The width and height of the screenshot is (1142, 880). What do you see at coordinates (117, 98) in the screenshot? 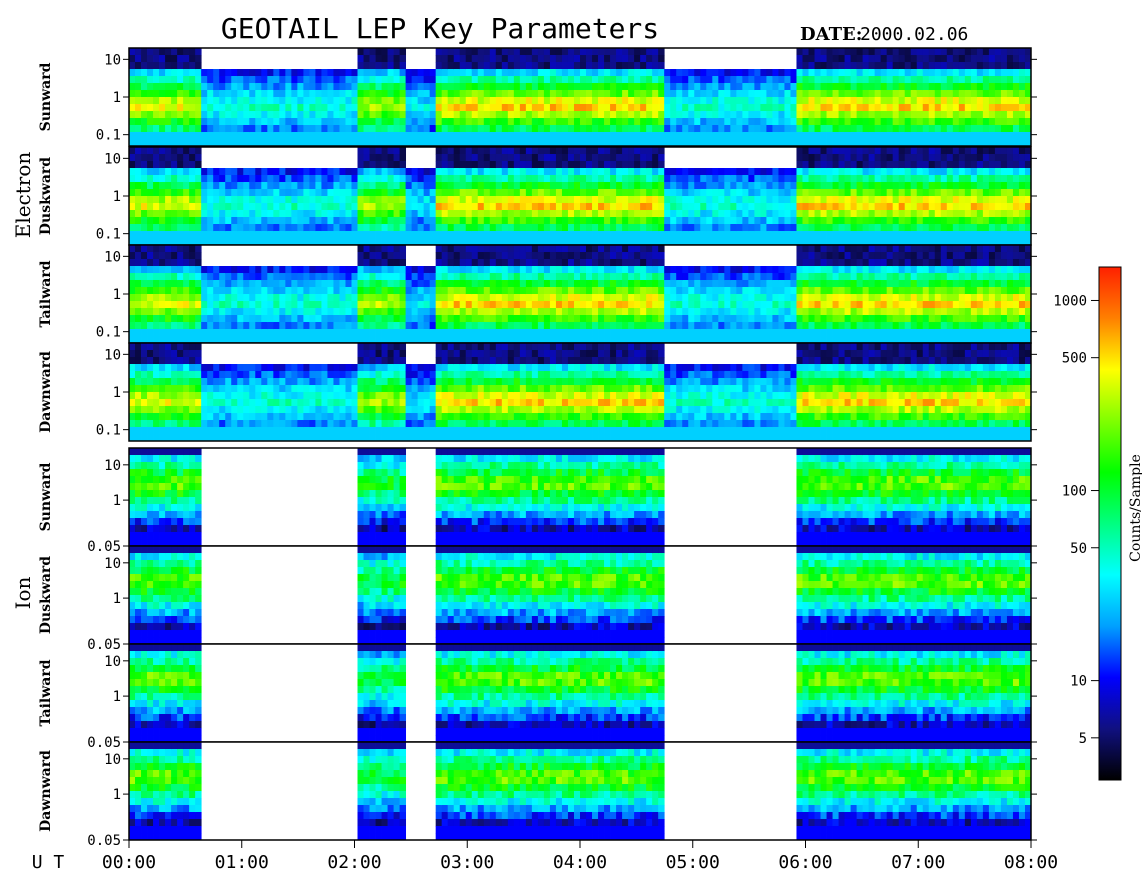
I see `y-tick-label: 1` at bounding box center [117, 98].